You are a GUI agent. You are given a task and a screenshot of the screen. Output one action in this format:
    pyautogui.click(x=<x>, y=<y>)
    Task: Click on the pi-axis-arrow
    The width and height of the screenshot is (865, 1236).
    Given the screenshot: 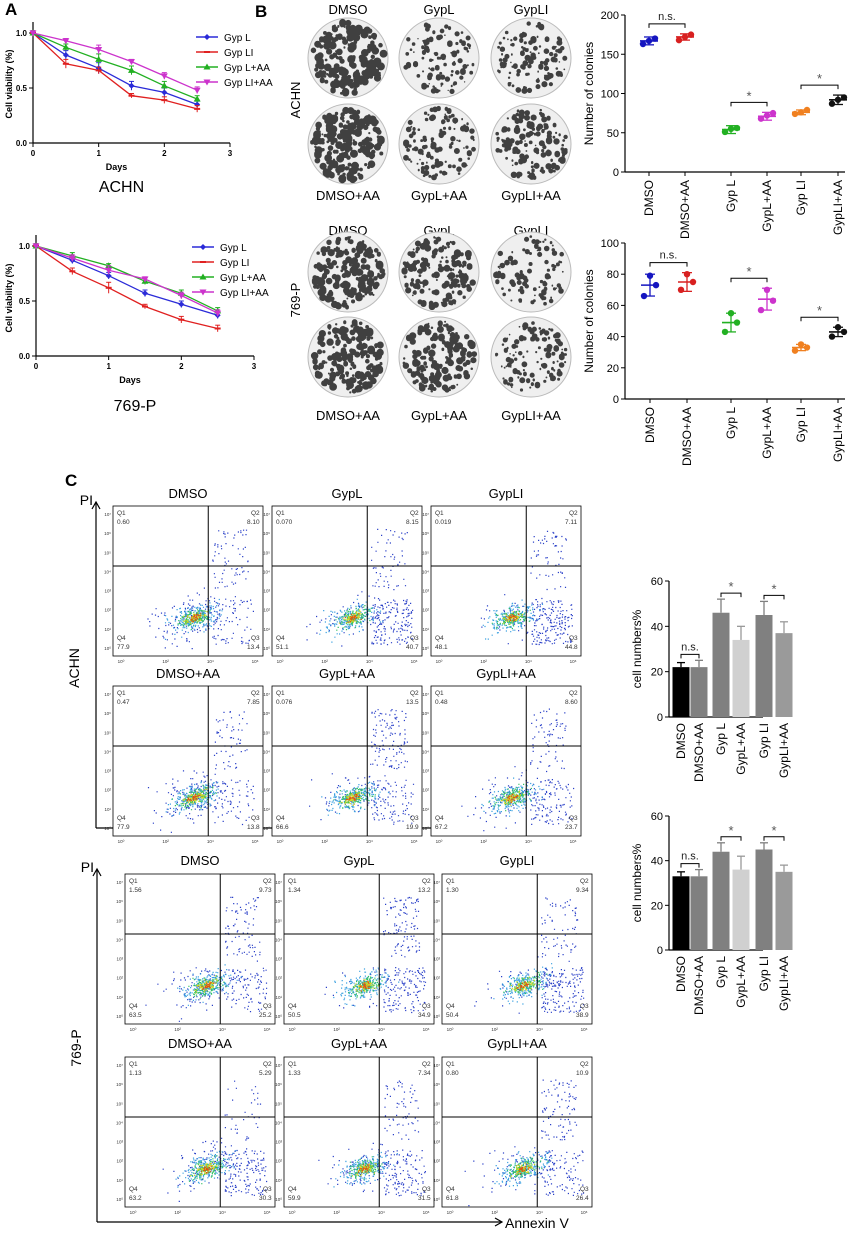 What is the action you would take?
    pyautogui.click(x=97, y=872)
    